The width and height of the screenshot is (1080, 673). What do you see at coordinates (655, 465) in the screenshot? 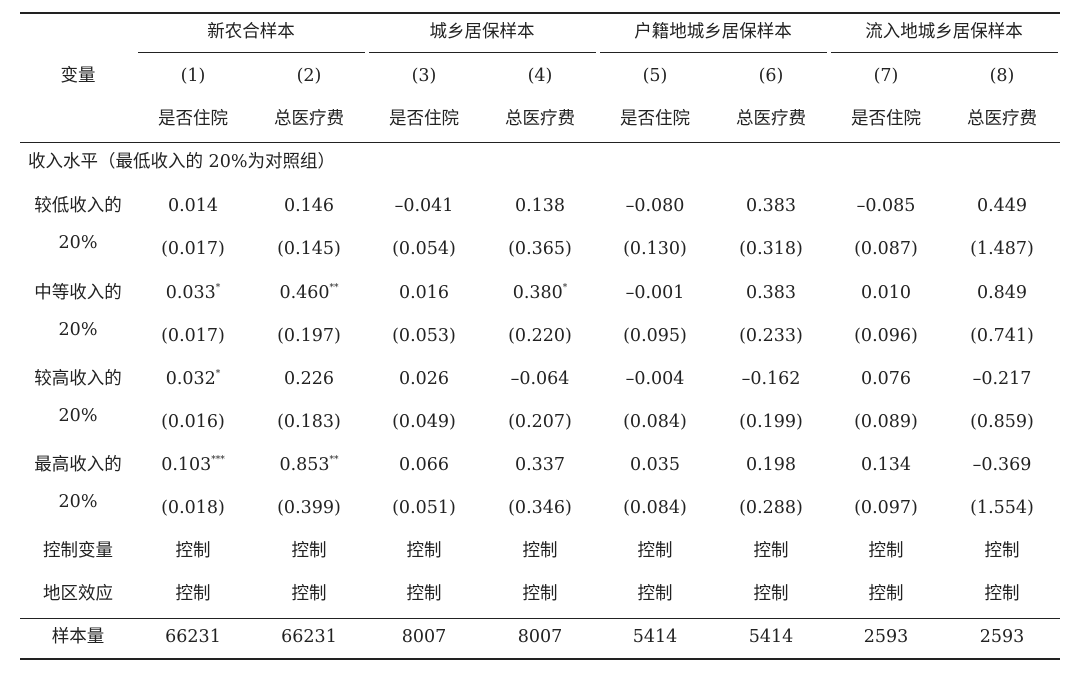
I see `coef-cell: 0.035` at bounding box center [655, 465].